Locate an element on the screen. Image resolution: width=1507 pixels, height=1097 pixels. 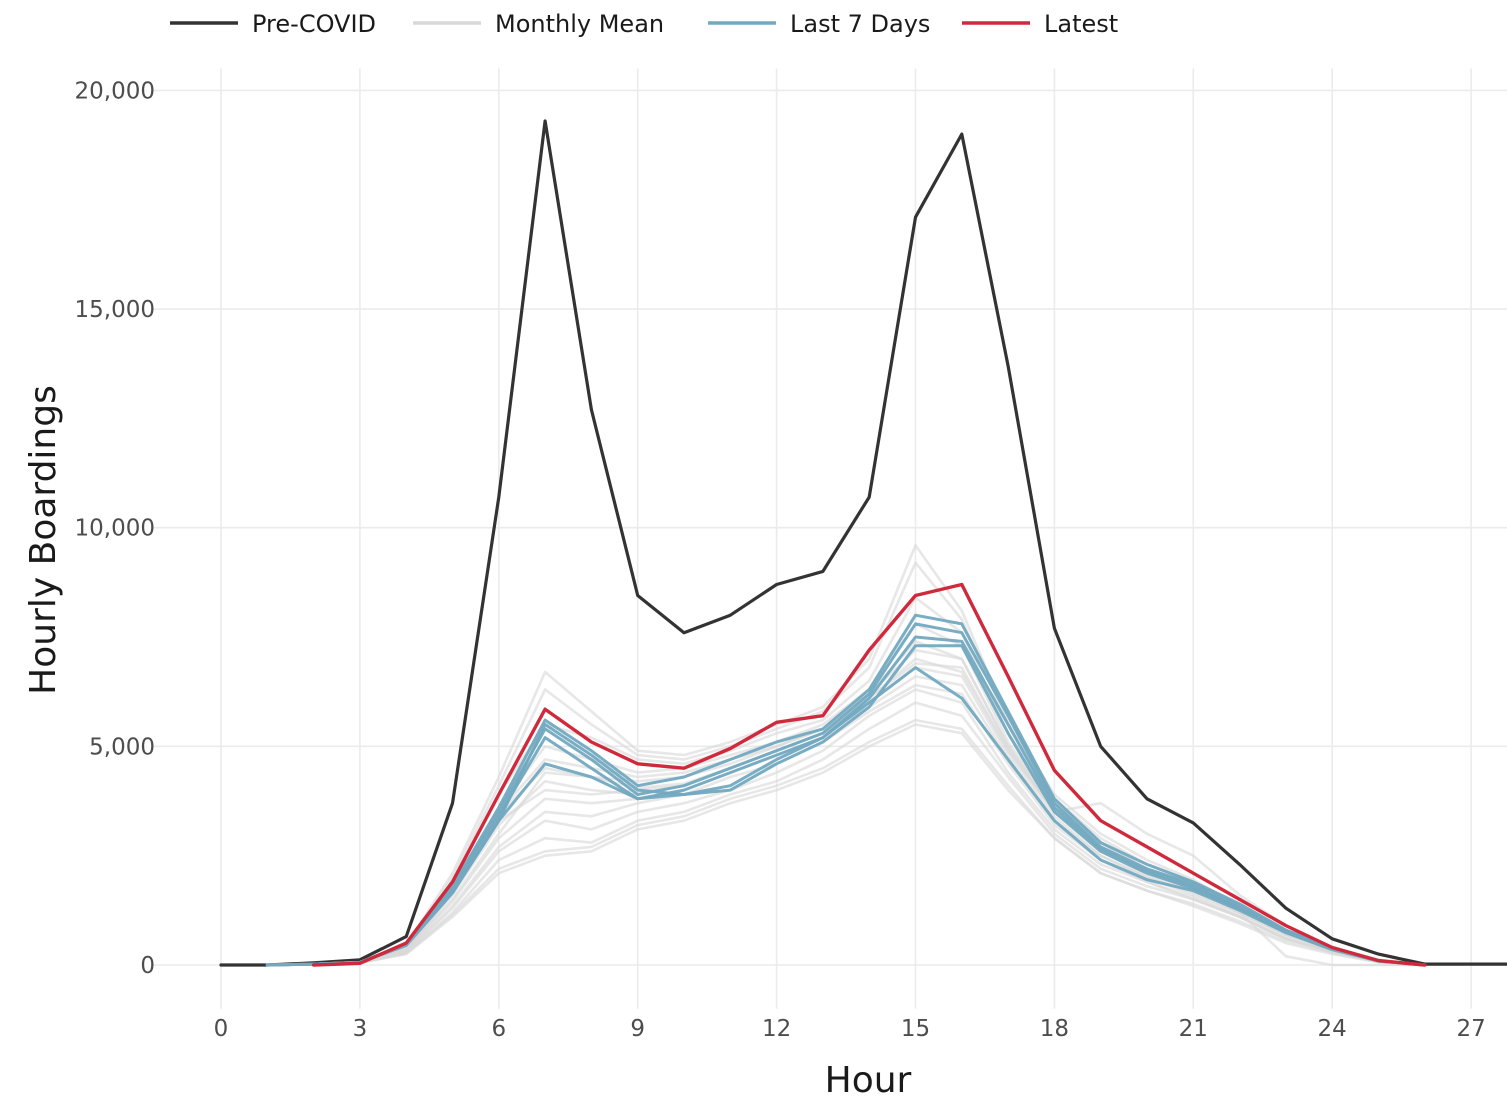
x-tick-label: 12 is located at coordinates (776, 1029).